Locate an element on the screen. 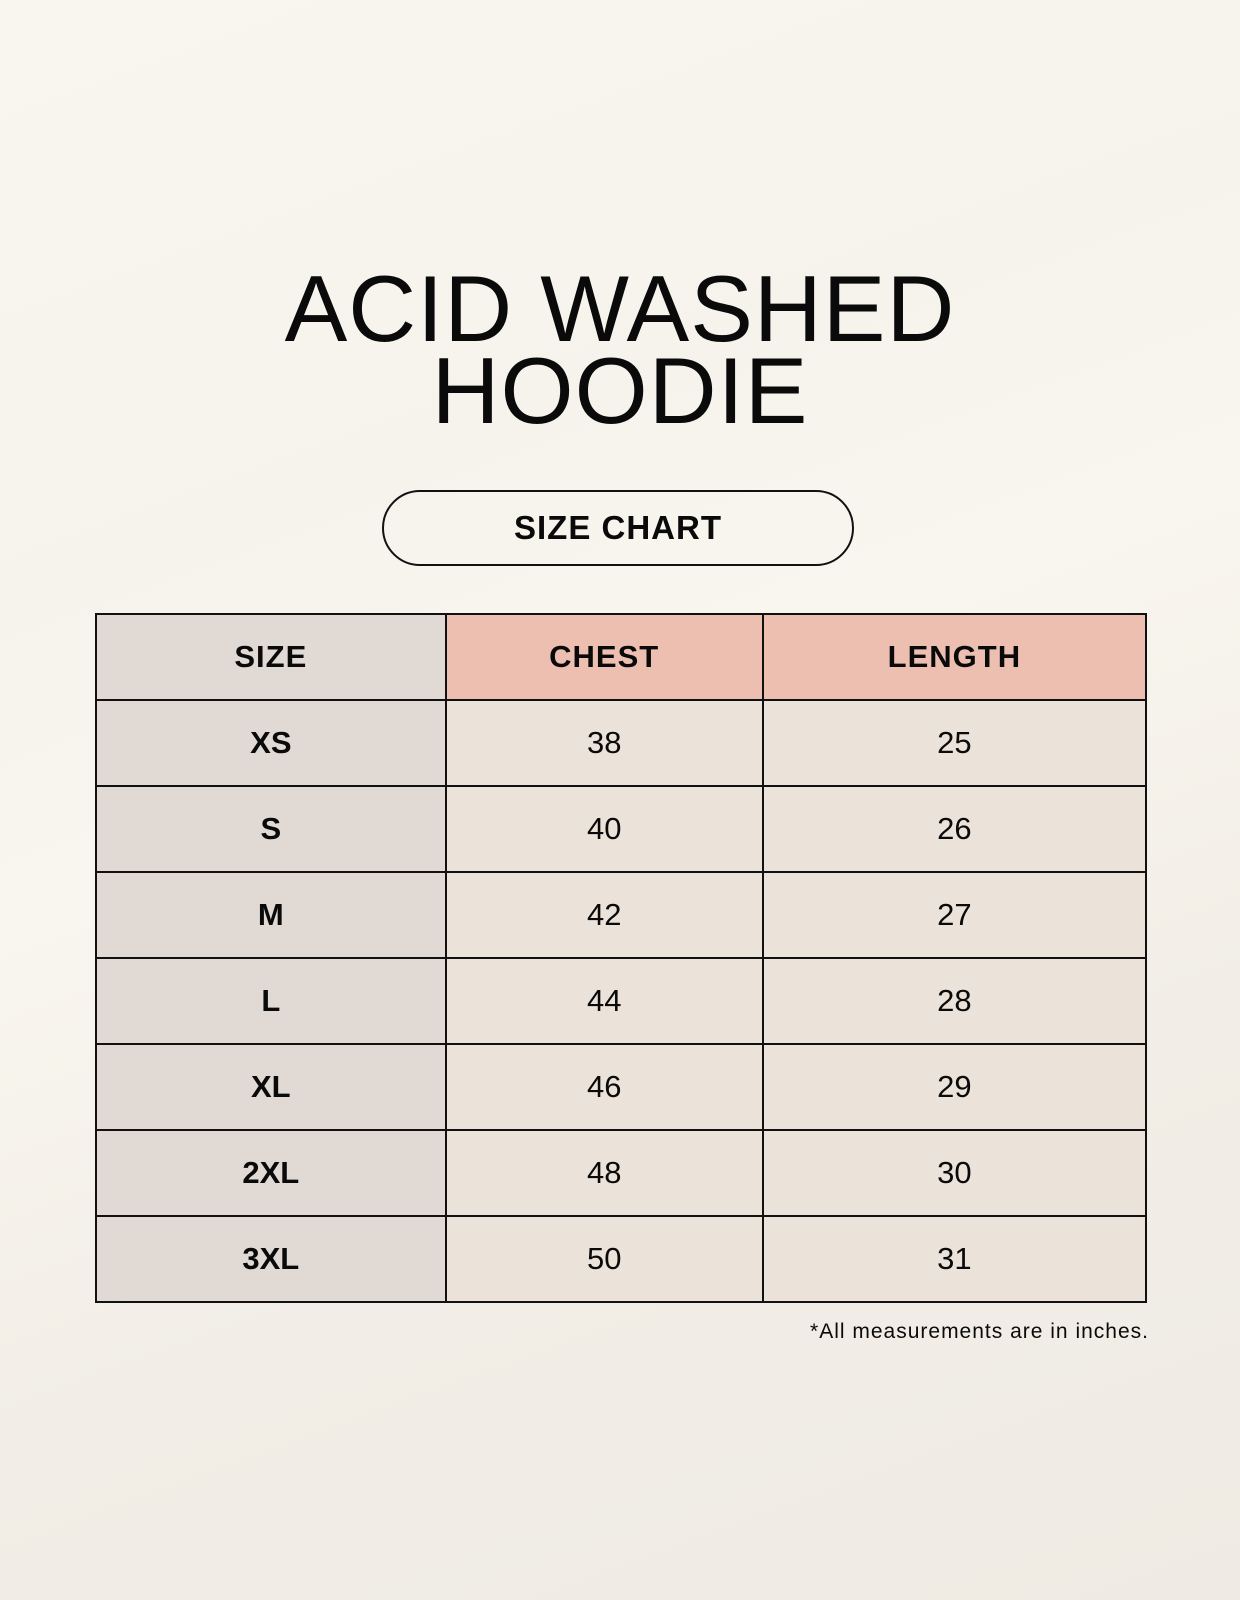 This screenshot has width=1240, height=1600. header-length: LENGTH is located at coordinates (954, 657).